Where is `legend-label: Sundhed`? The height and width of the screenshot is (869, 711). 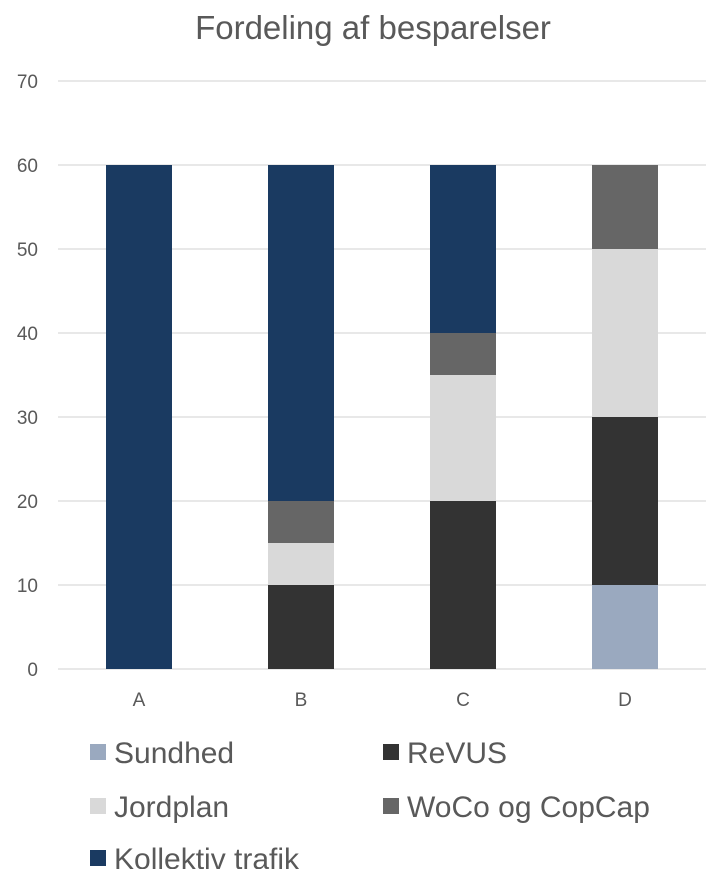
legend-label: Sundhed is located at coordinates (174, 753).